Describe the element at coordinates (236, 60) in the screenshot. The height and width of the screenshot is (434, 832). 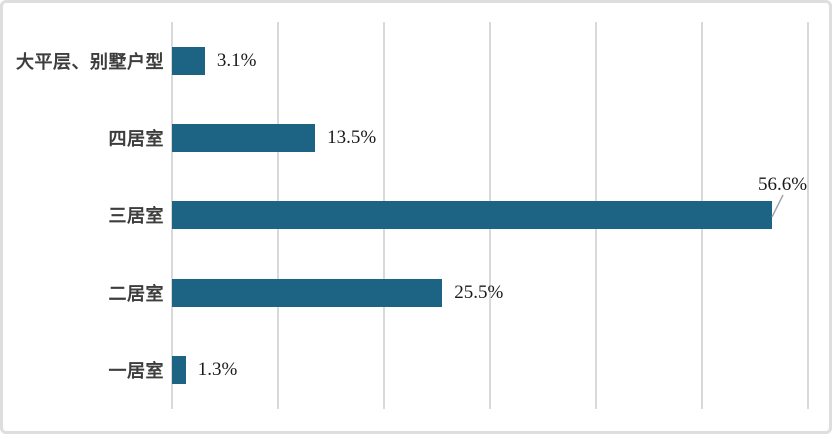
I see `value-label: 3.1%` at that location.